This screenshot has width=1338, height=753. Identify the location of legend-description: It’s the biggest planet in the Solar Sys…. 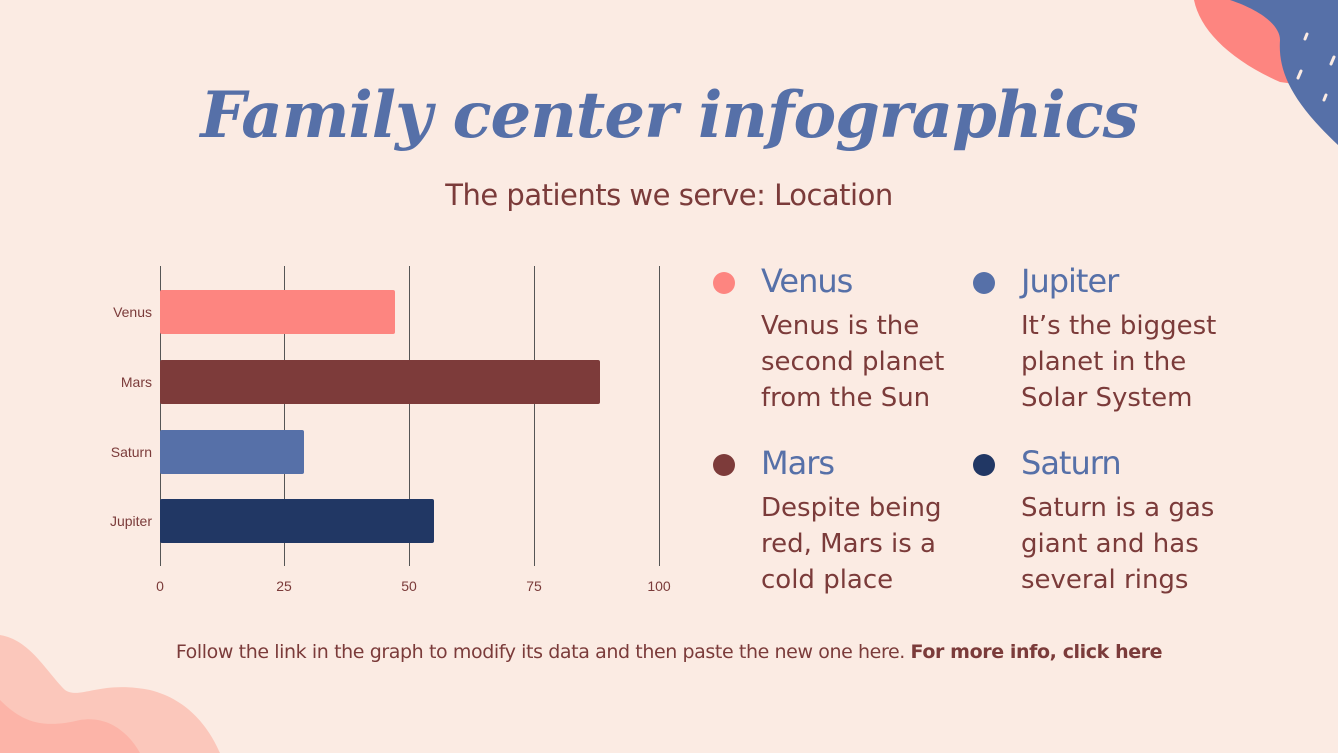
(1119, 362).